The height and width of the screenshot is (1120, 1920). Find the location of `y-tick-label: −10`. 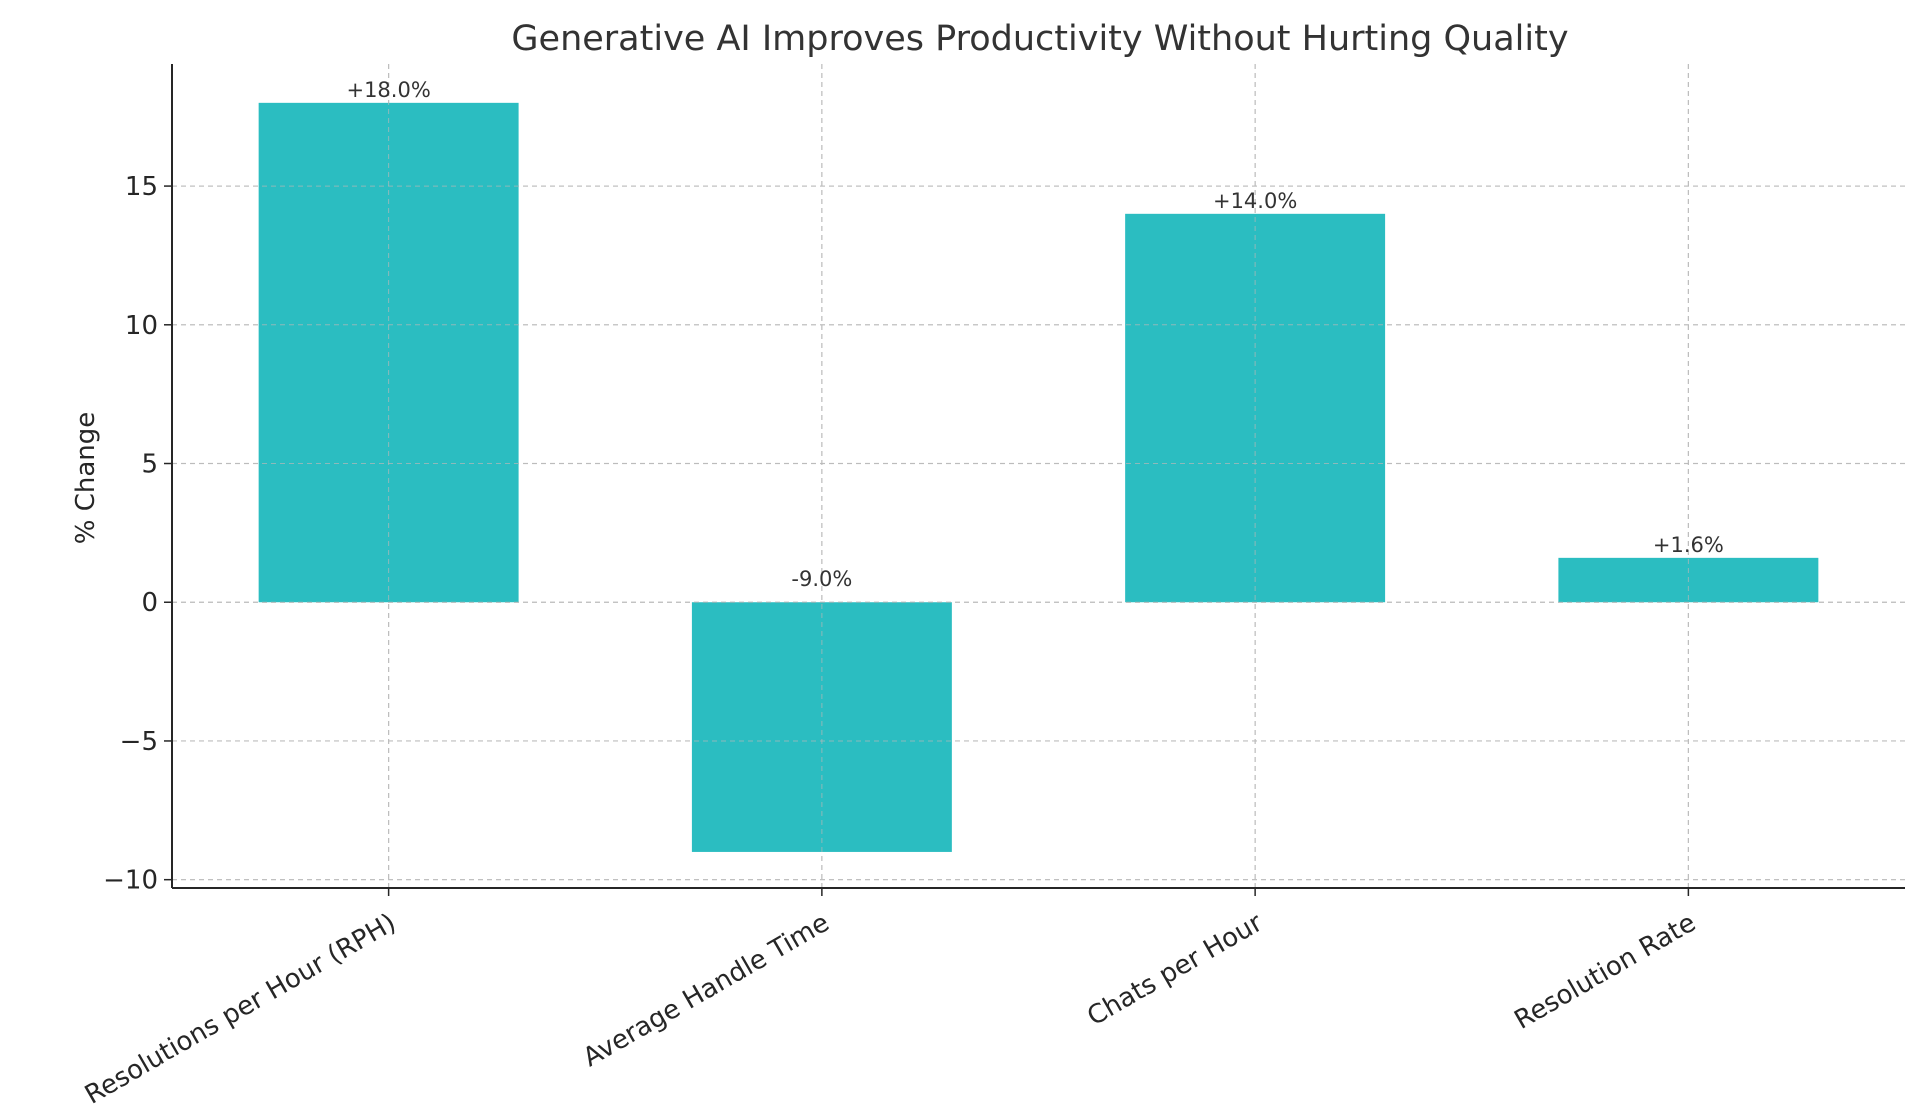

y-tick-label: −10 is located at coordinates (130, 881).